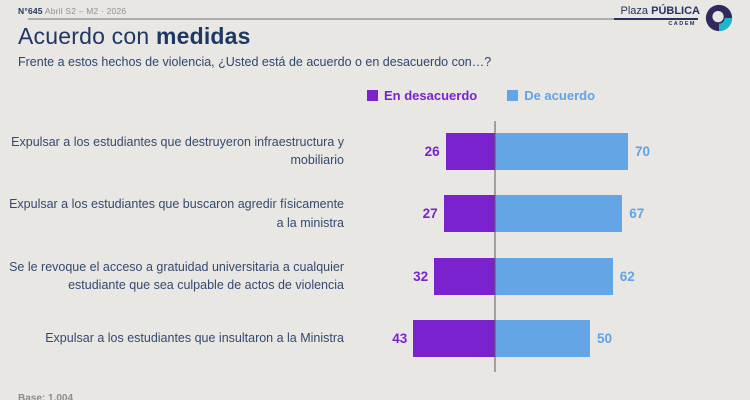  I want to click on edition-meta: N°645 Abril S2 – M2 · 2026, so click(72, 11).